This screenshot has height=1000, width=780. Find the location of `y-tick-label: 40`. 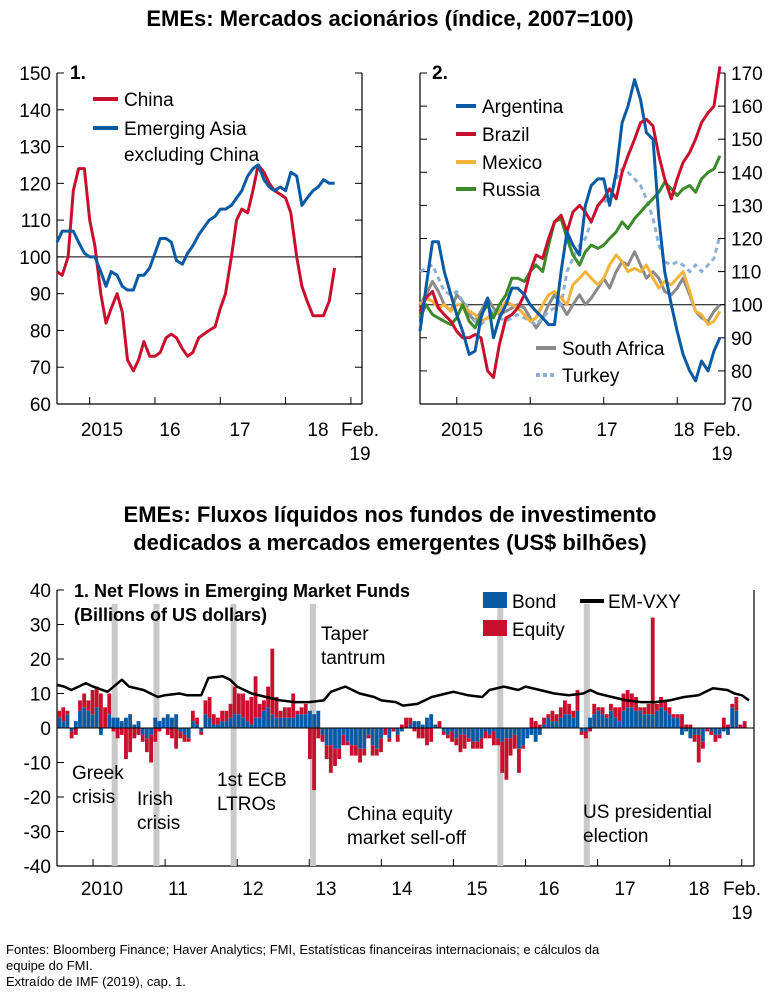

y-tick-label: 40 is located at coordinates (40, 591).